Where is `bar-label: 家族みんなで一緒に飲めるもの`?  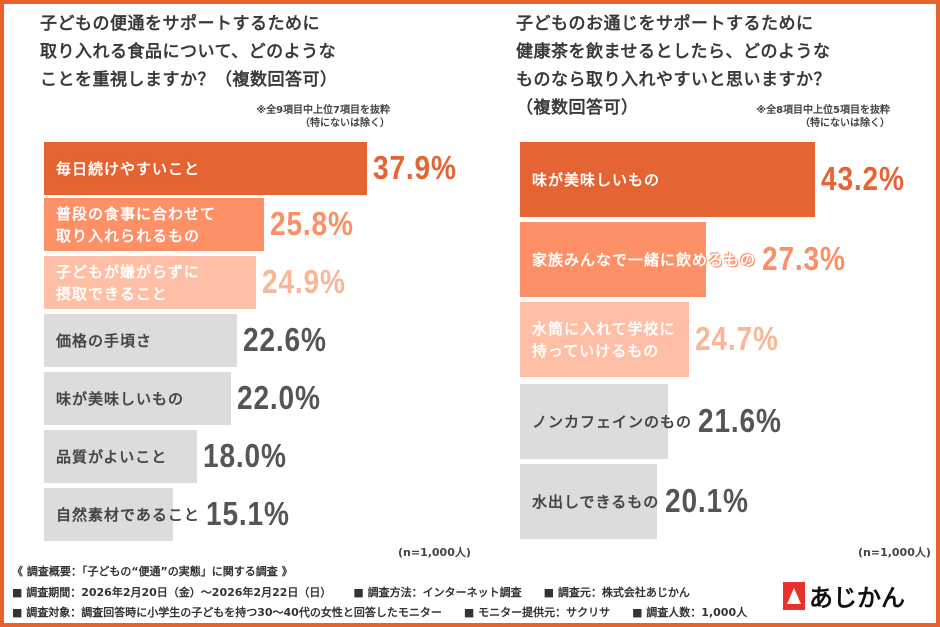 bar-label: 家族みんなで一緒に飲めるもの is located at coordinates (644, 259).